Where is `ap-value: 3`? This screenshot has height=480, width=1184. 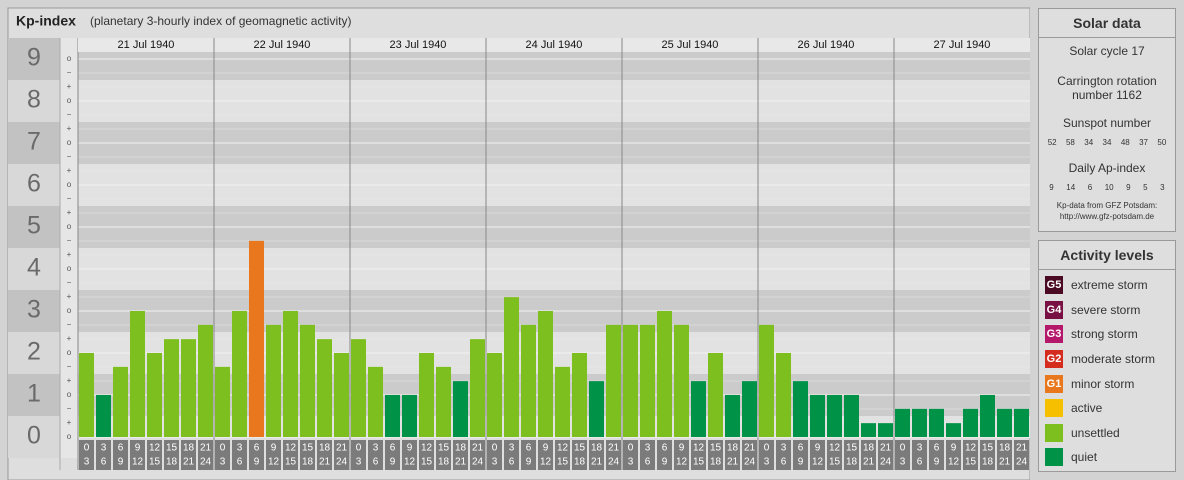
ap-value: 3 is located at coordinates (1162, 187).